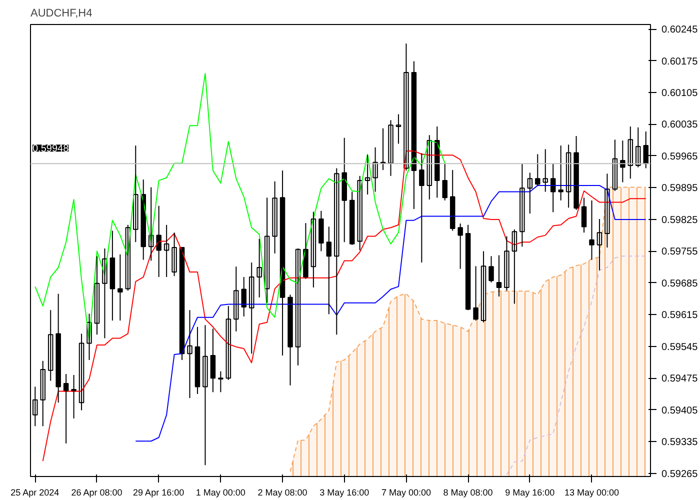 The width and height of the screenshot is (700, 500). Describe the element at coordinates (680, 474) in the screenshot. I see `y-tick-label: 0.59265` at that location.